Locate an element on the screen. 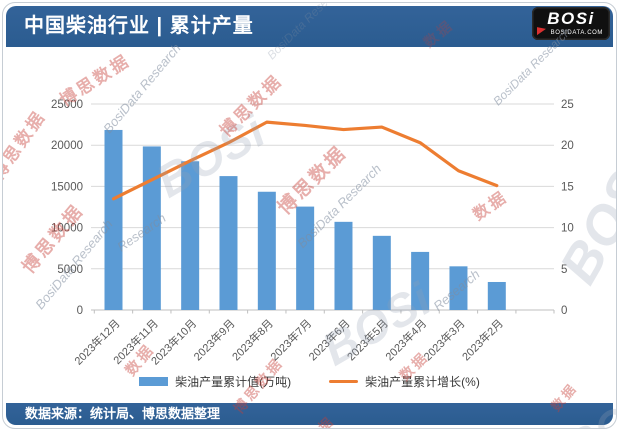 This screenshot has width=621, height=433. legend-bar-swatch is located at coordinates (154, 381).